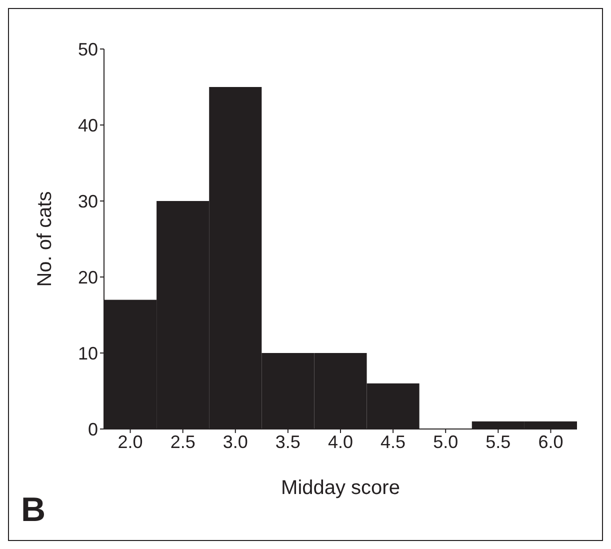 This screenshot has width=611, height=549. Describe the element at coordinates (88, 125) in the screenshot. I see `y-tick-label: 40` at that location.